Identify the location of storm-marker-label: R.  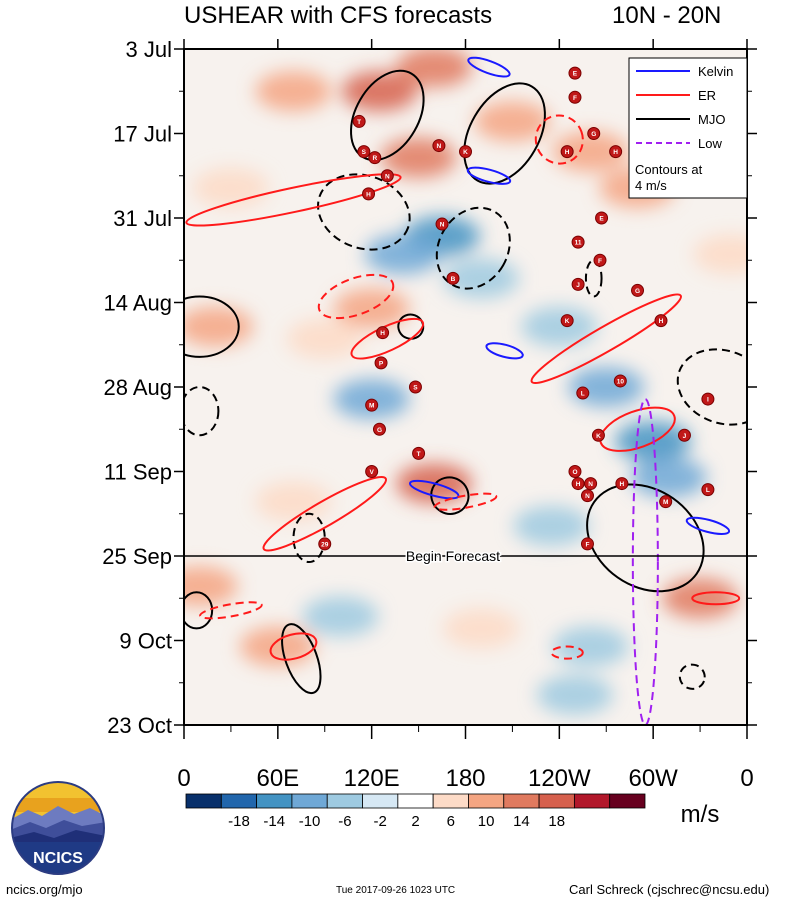
(374, 158).